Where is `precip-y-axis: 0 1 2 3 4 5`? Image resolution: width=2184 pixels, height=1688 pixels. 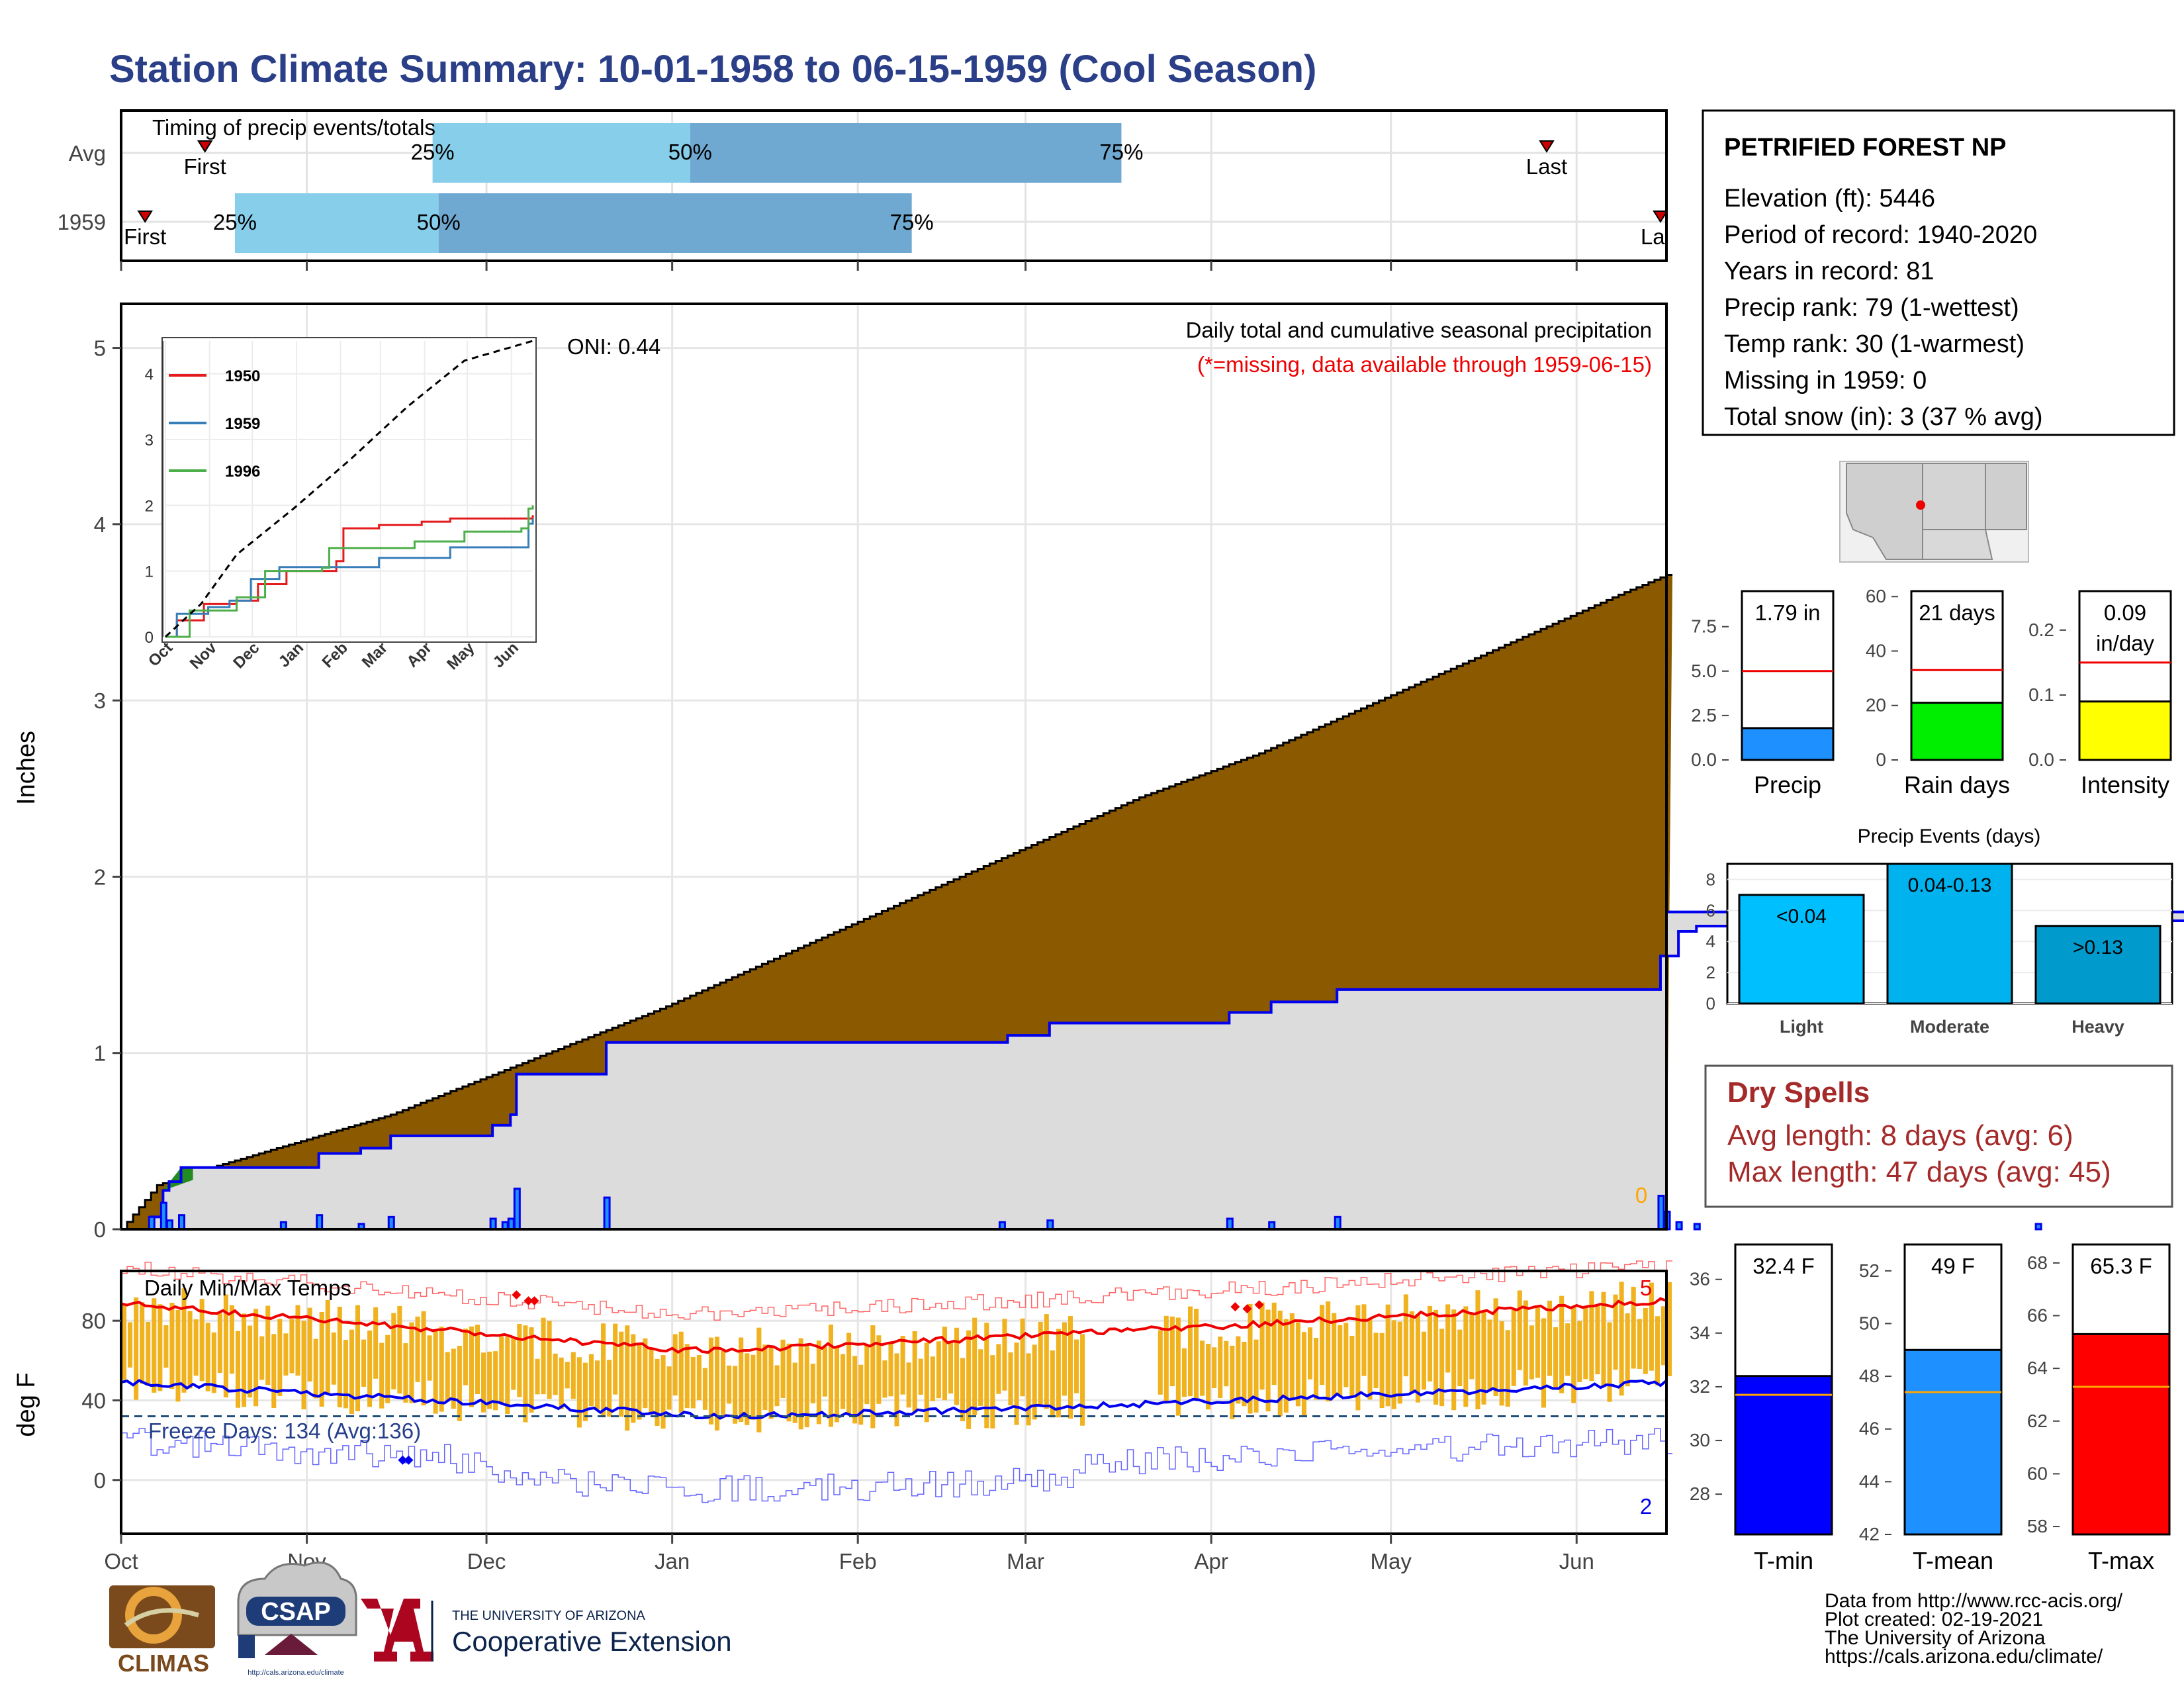 precip-y-axis: 0 1 2 3 4 5 is located at coordinates (108, 789).